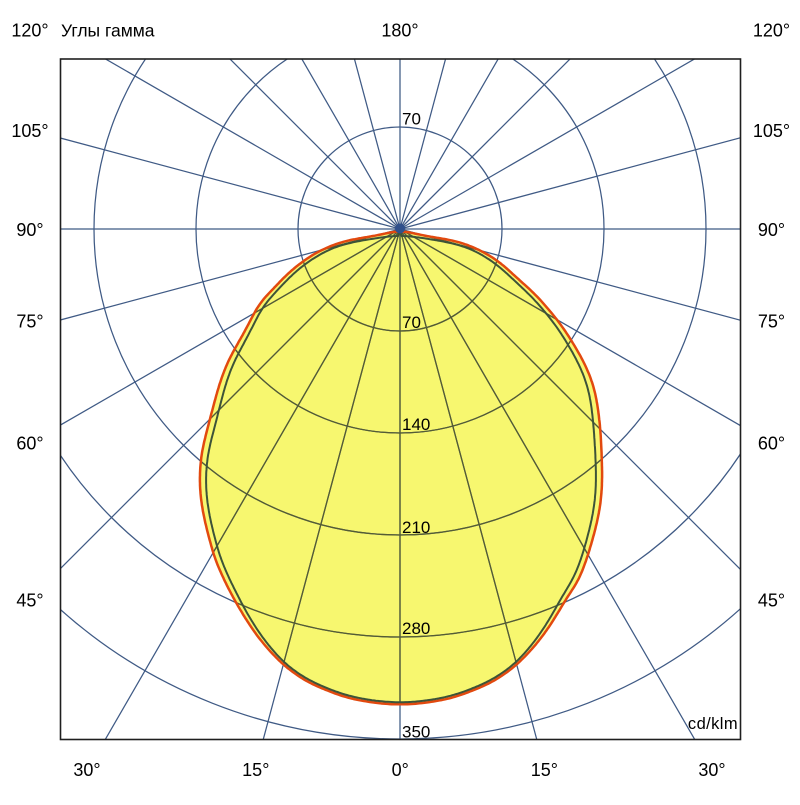  What do you see at coordinates (416, 628) in the screenshot?
I see `svg-text: 280` at bounding box center [416, 628].